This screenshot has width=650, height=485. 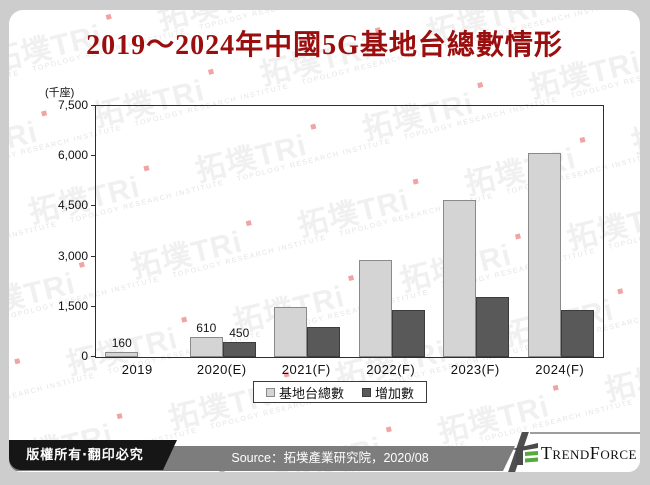 What do you see at coordinates (475, 369) in the screenshot?
I see `x-tick-label: 2023(F)` at bounding box center [475, 369].